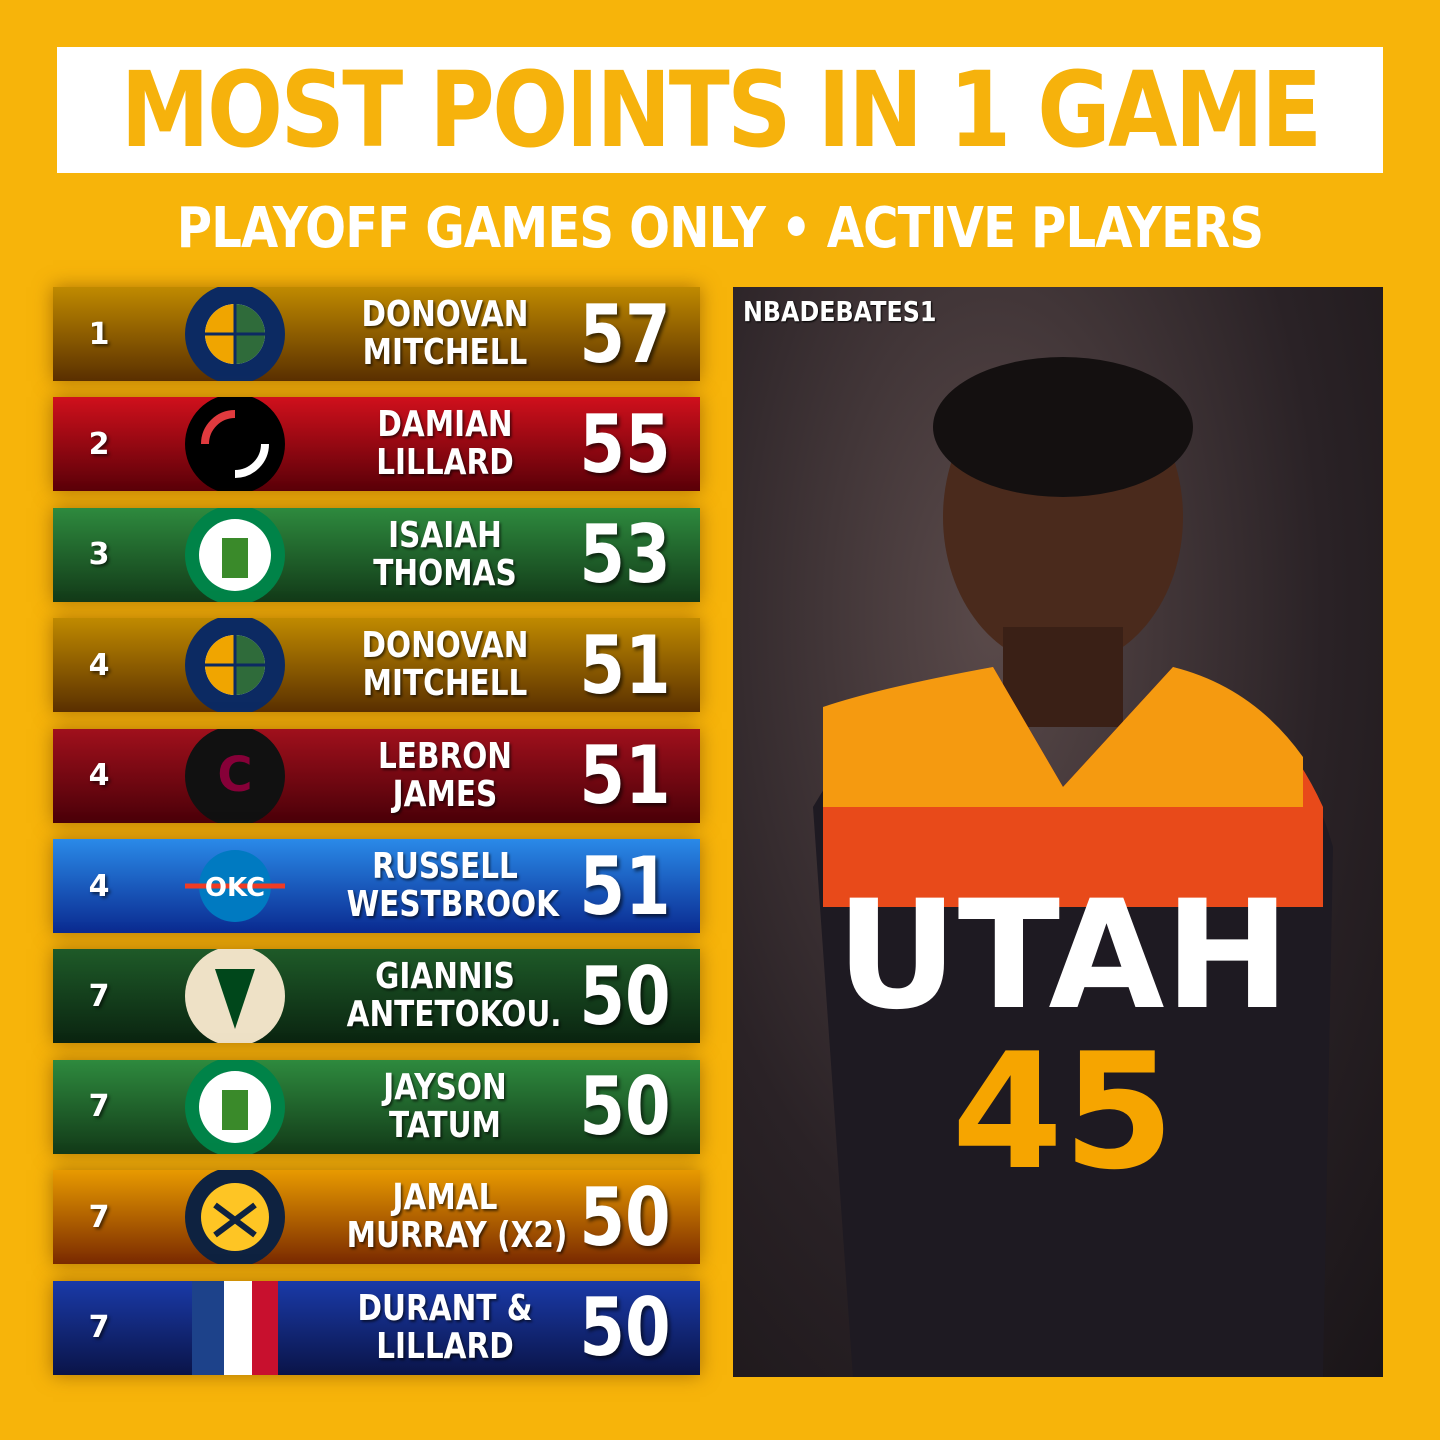  Describe the element at coordinates (445, 977) in the screenshot. I see `player-name-line1: GIANNIS` at that location.